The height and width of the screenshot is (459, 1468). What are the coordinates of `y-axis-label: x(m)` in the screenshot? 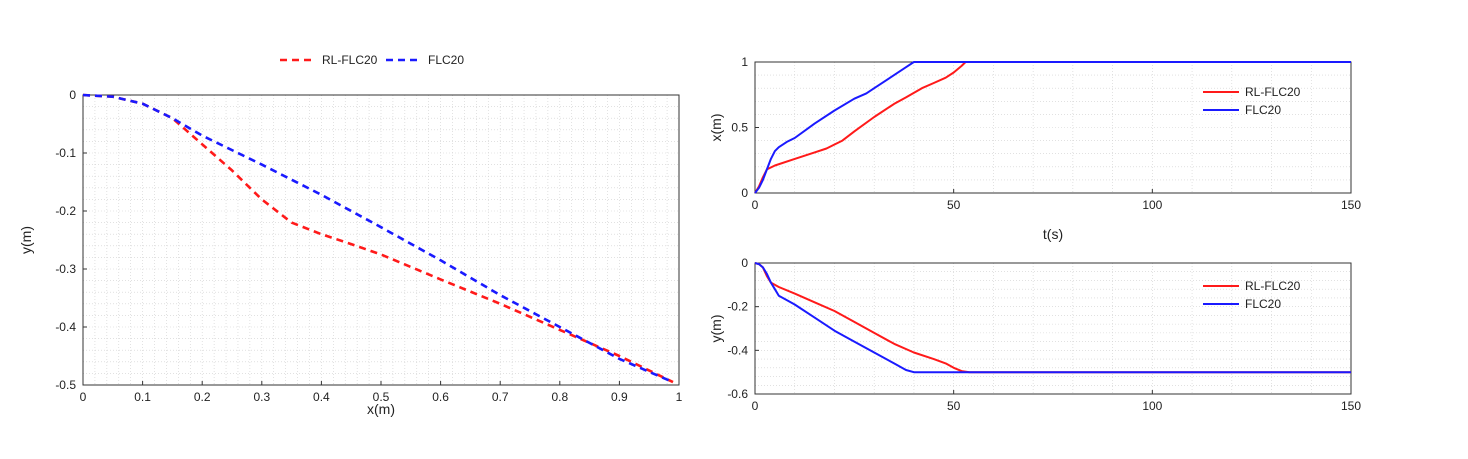 It's located at (716, 128).